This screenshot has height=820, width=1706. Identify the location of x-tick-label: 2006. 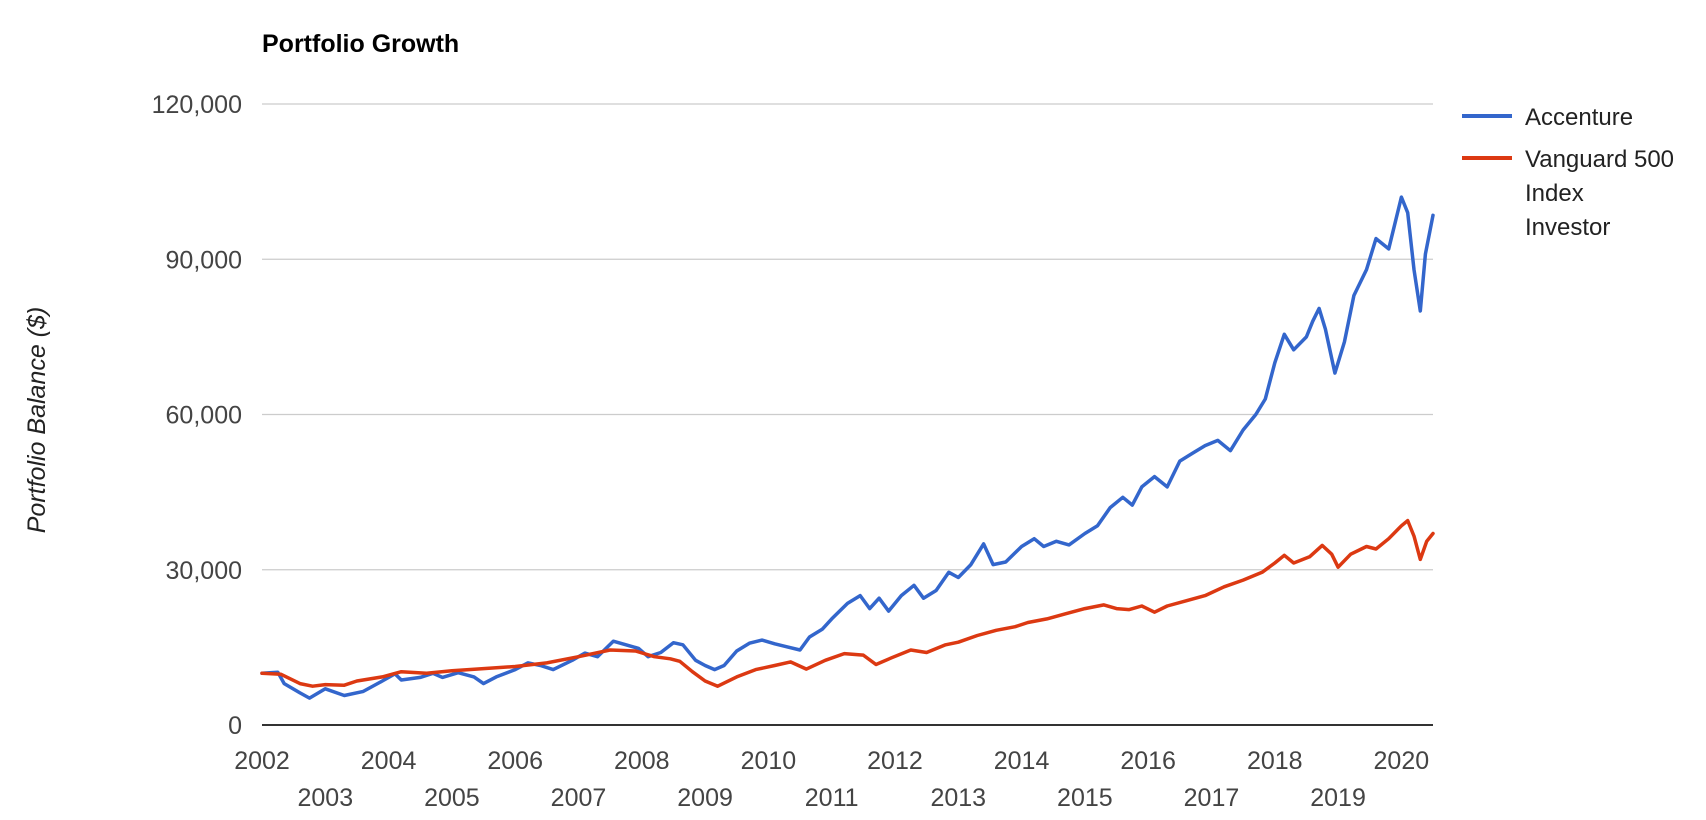
(515, 761).